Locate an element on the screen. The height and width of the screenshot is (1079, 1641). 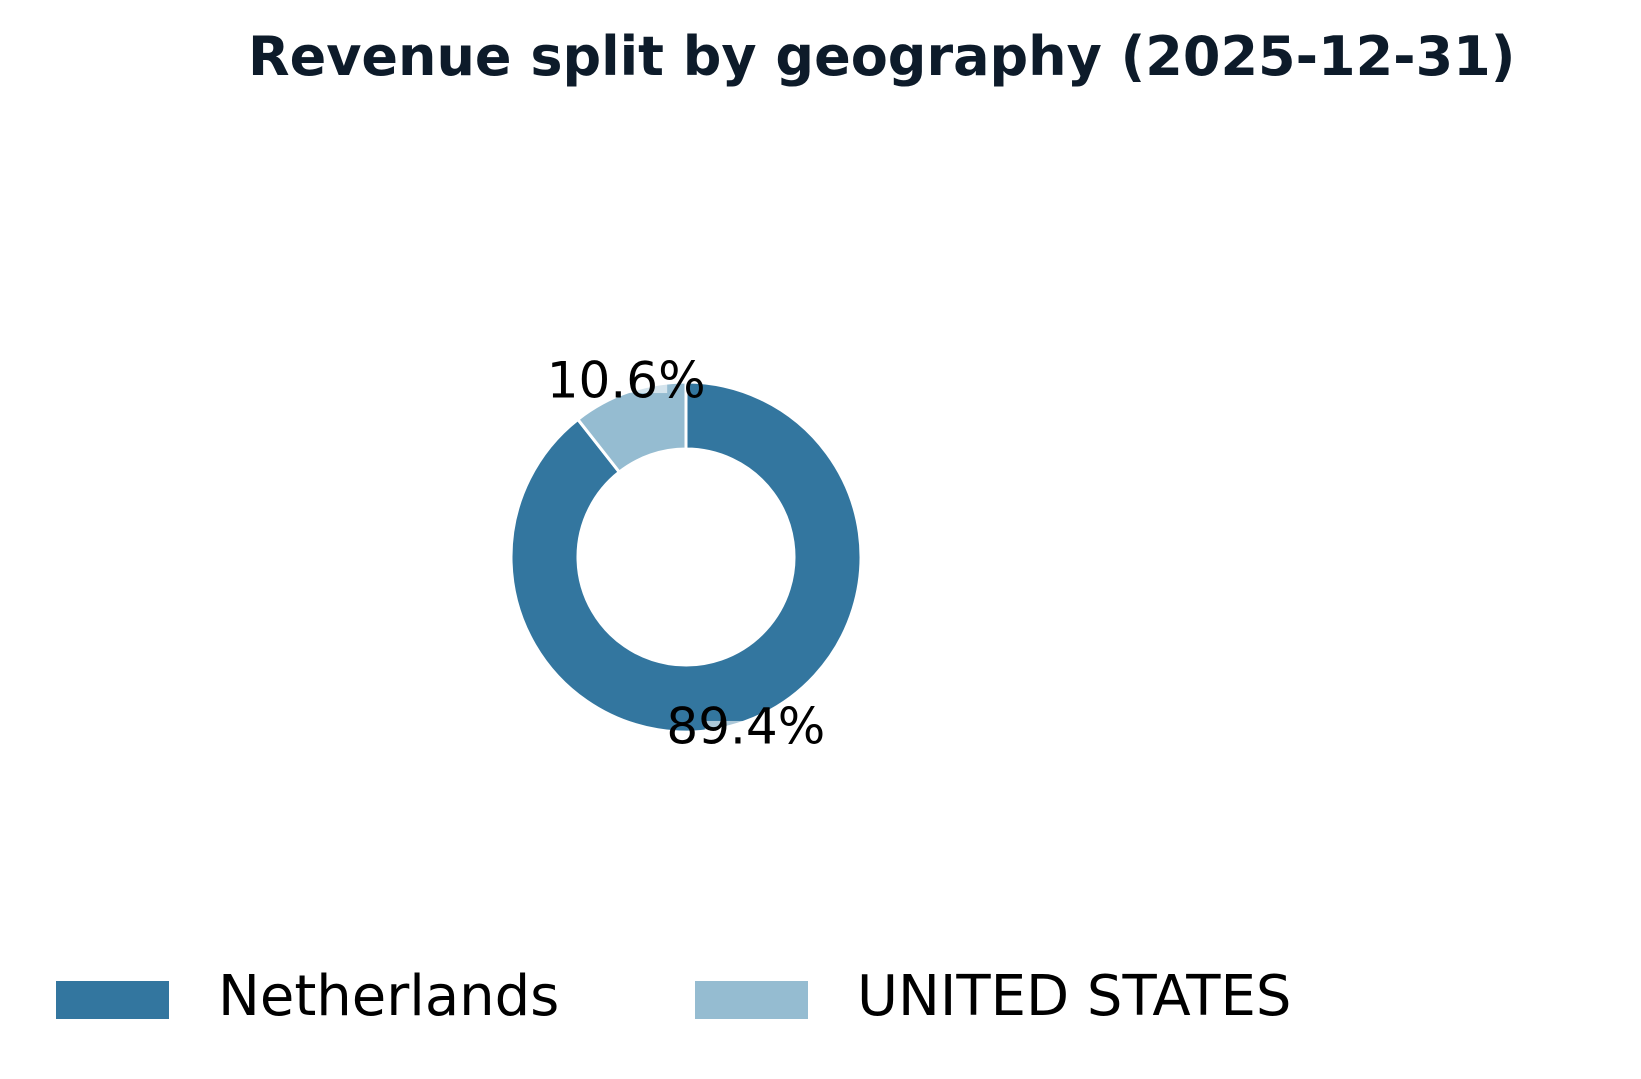
slice-labels: 89.4% 10.6% is located at coordinates (686, 554).